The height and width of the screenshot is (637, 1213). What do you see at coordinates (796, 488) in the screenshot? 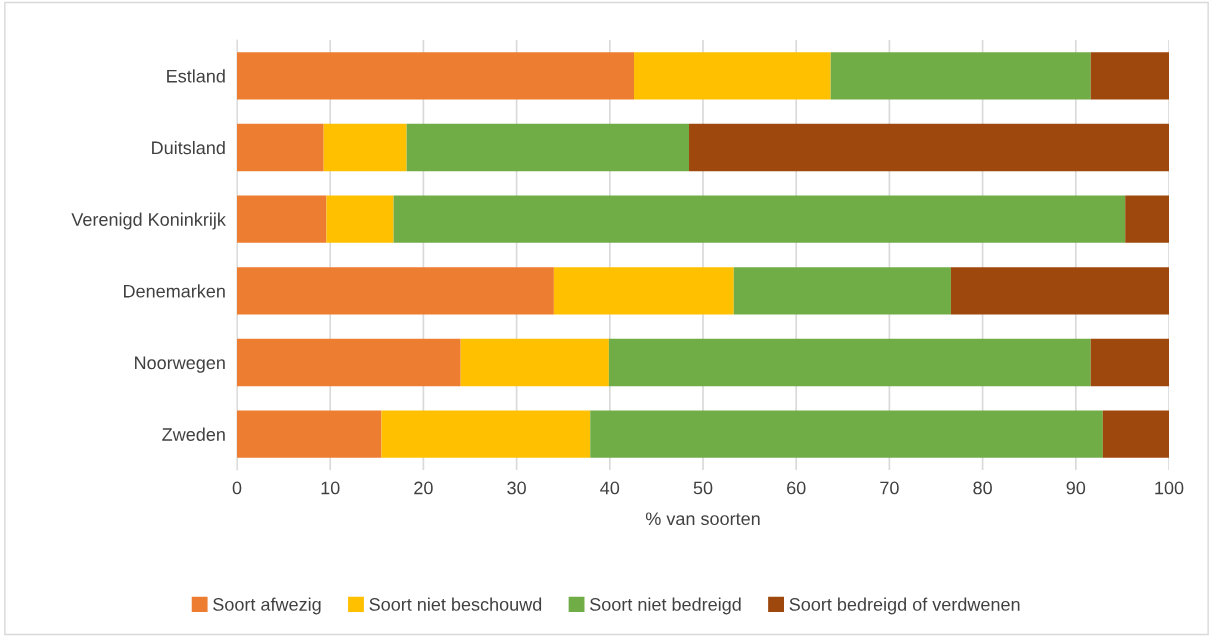
I see `x-tick-label: 60` at bounding box center [796, 488].